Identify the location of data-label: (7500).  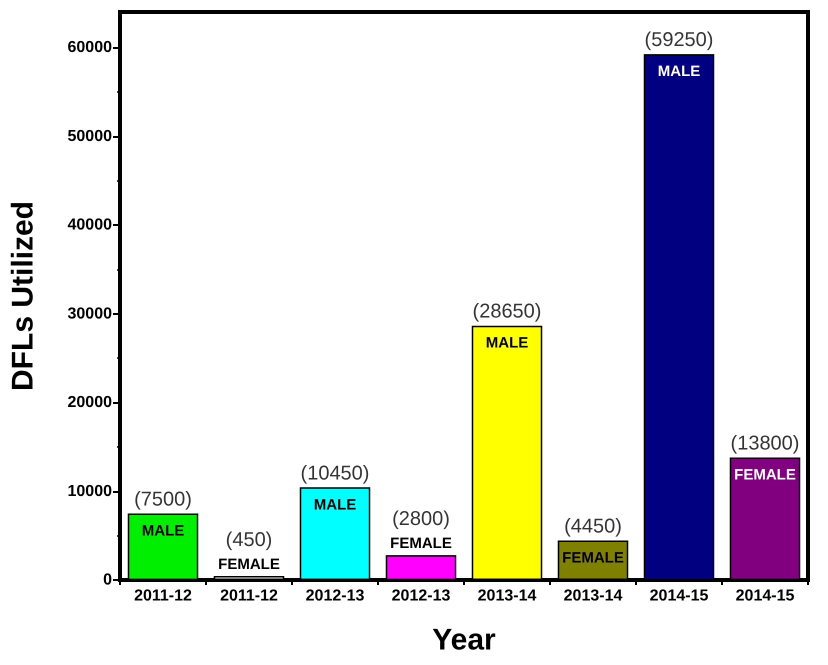
(163, 499).